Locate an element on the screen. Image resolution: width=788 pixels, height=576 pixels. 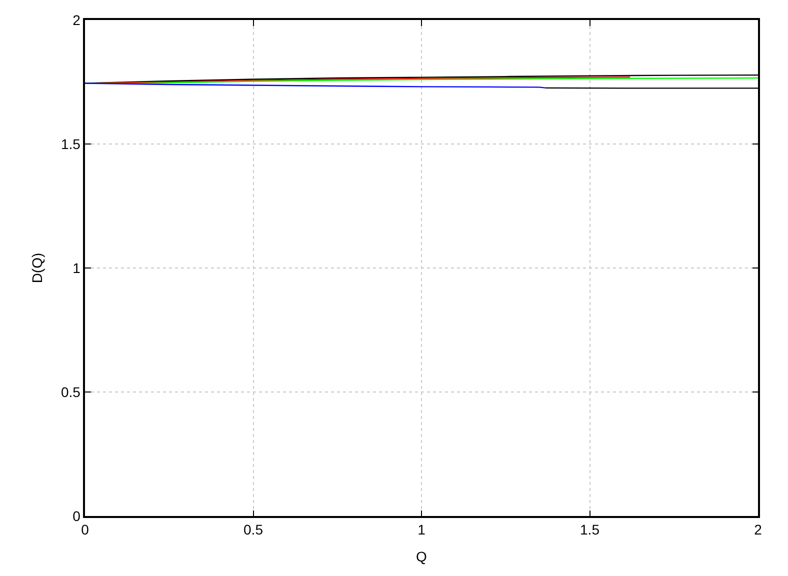
y-tick-label: 0.5 is located at coordinates (70, 392).